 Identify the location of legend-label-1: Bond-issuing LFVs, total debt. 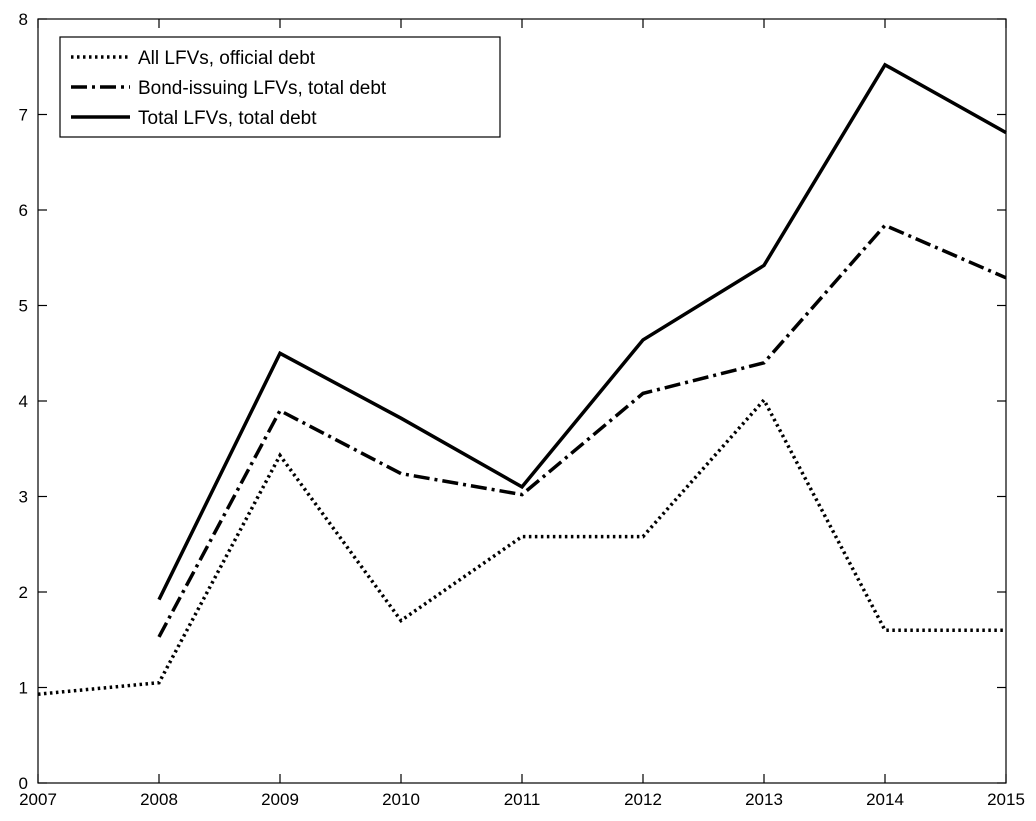
(262, 88).